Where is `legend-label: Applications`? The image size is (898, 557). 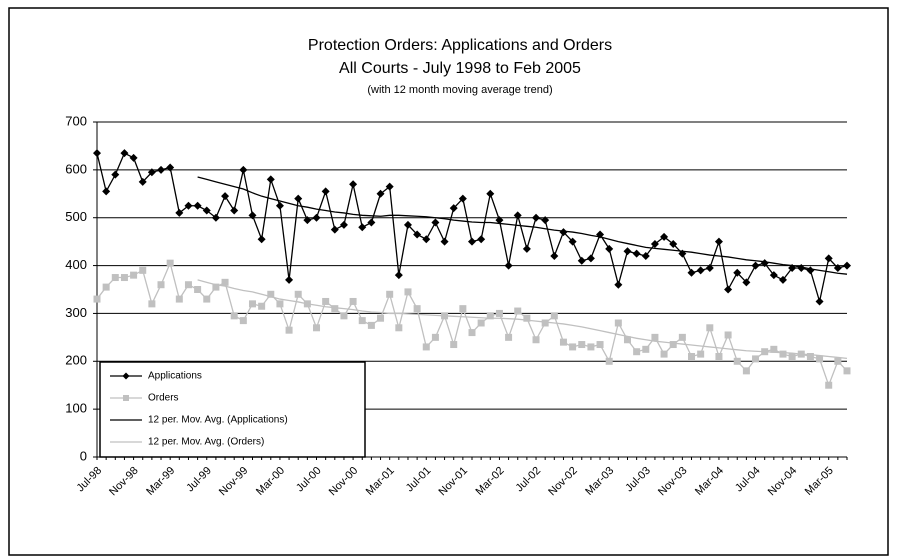 legend-label: Applications is located at coordinates (175, 376).